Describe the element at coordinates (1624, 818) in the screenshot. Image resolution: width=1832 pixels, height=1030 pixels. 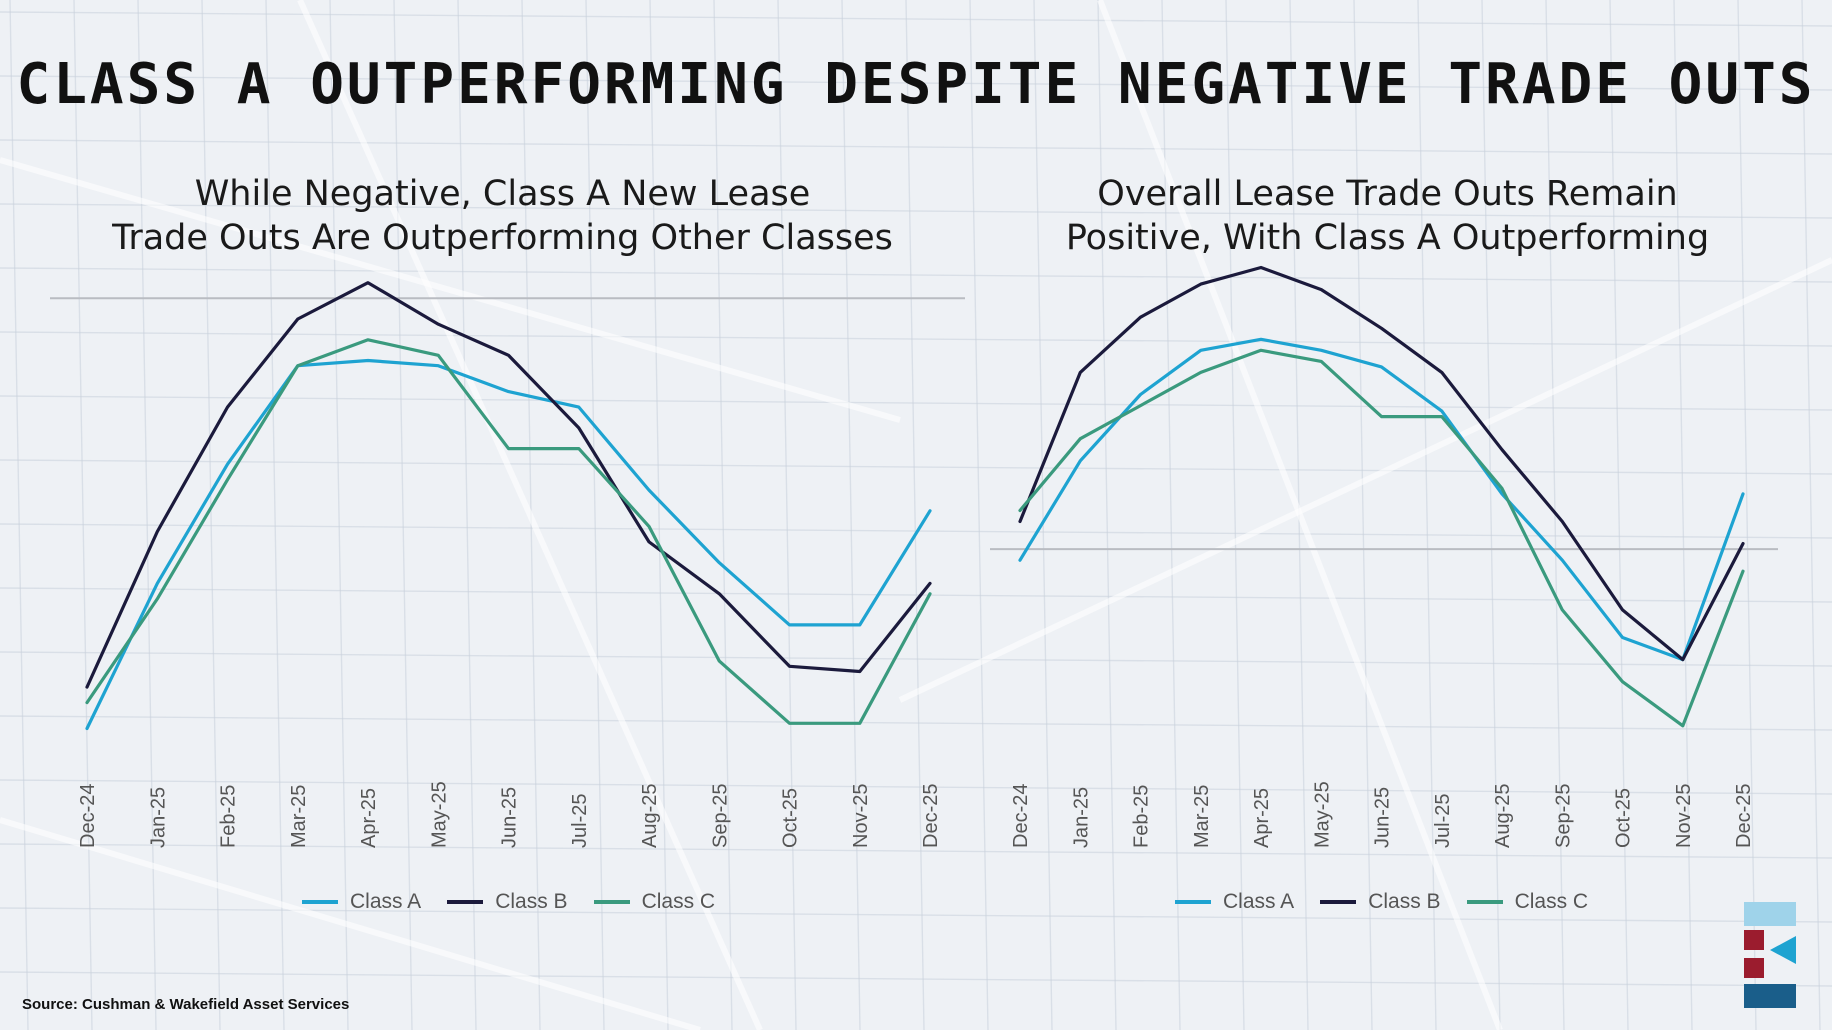
I see `right-x-tick-label: Oct-25` at that location.